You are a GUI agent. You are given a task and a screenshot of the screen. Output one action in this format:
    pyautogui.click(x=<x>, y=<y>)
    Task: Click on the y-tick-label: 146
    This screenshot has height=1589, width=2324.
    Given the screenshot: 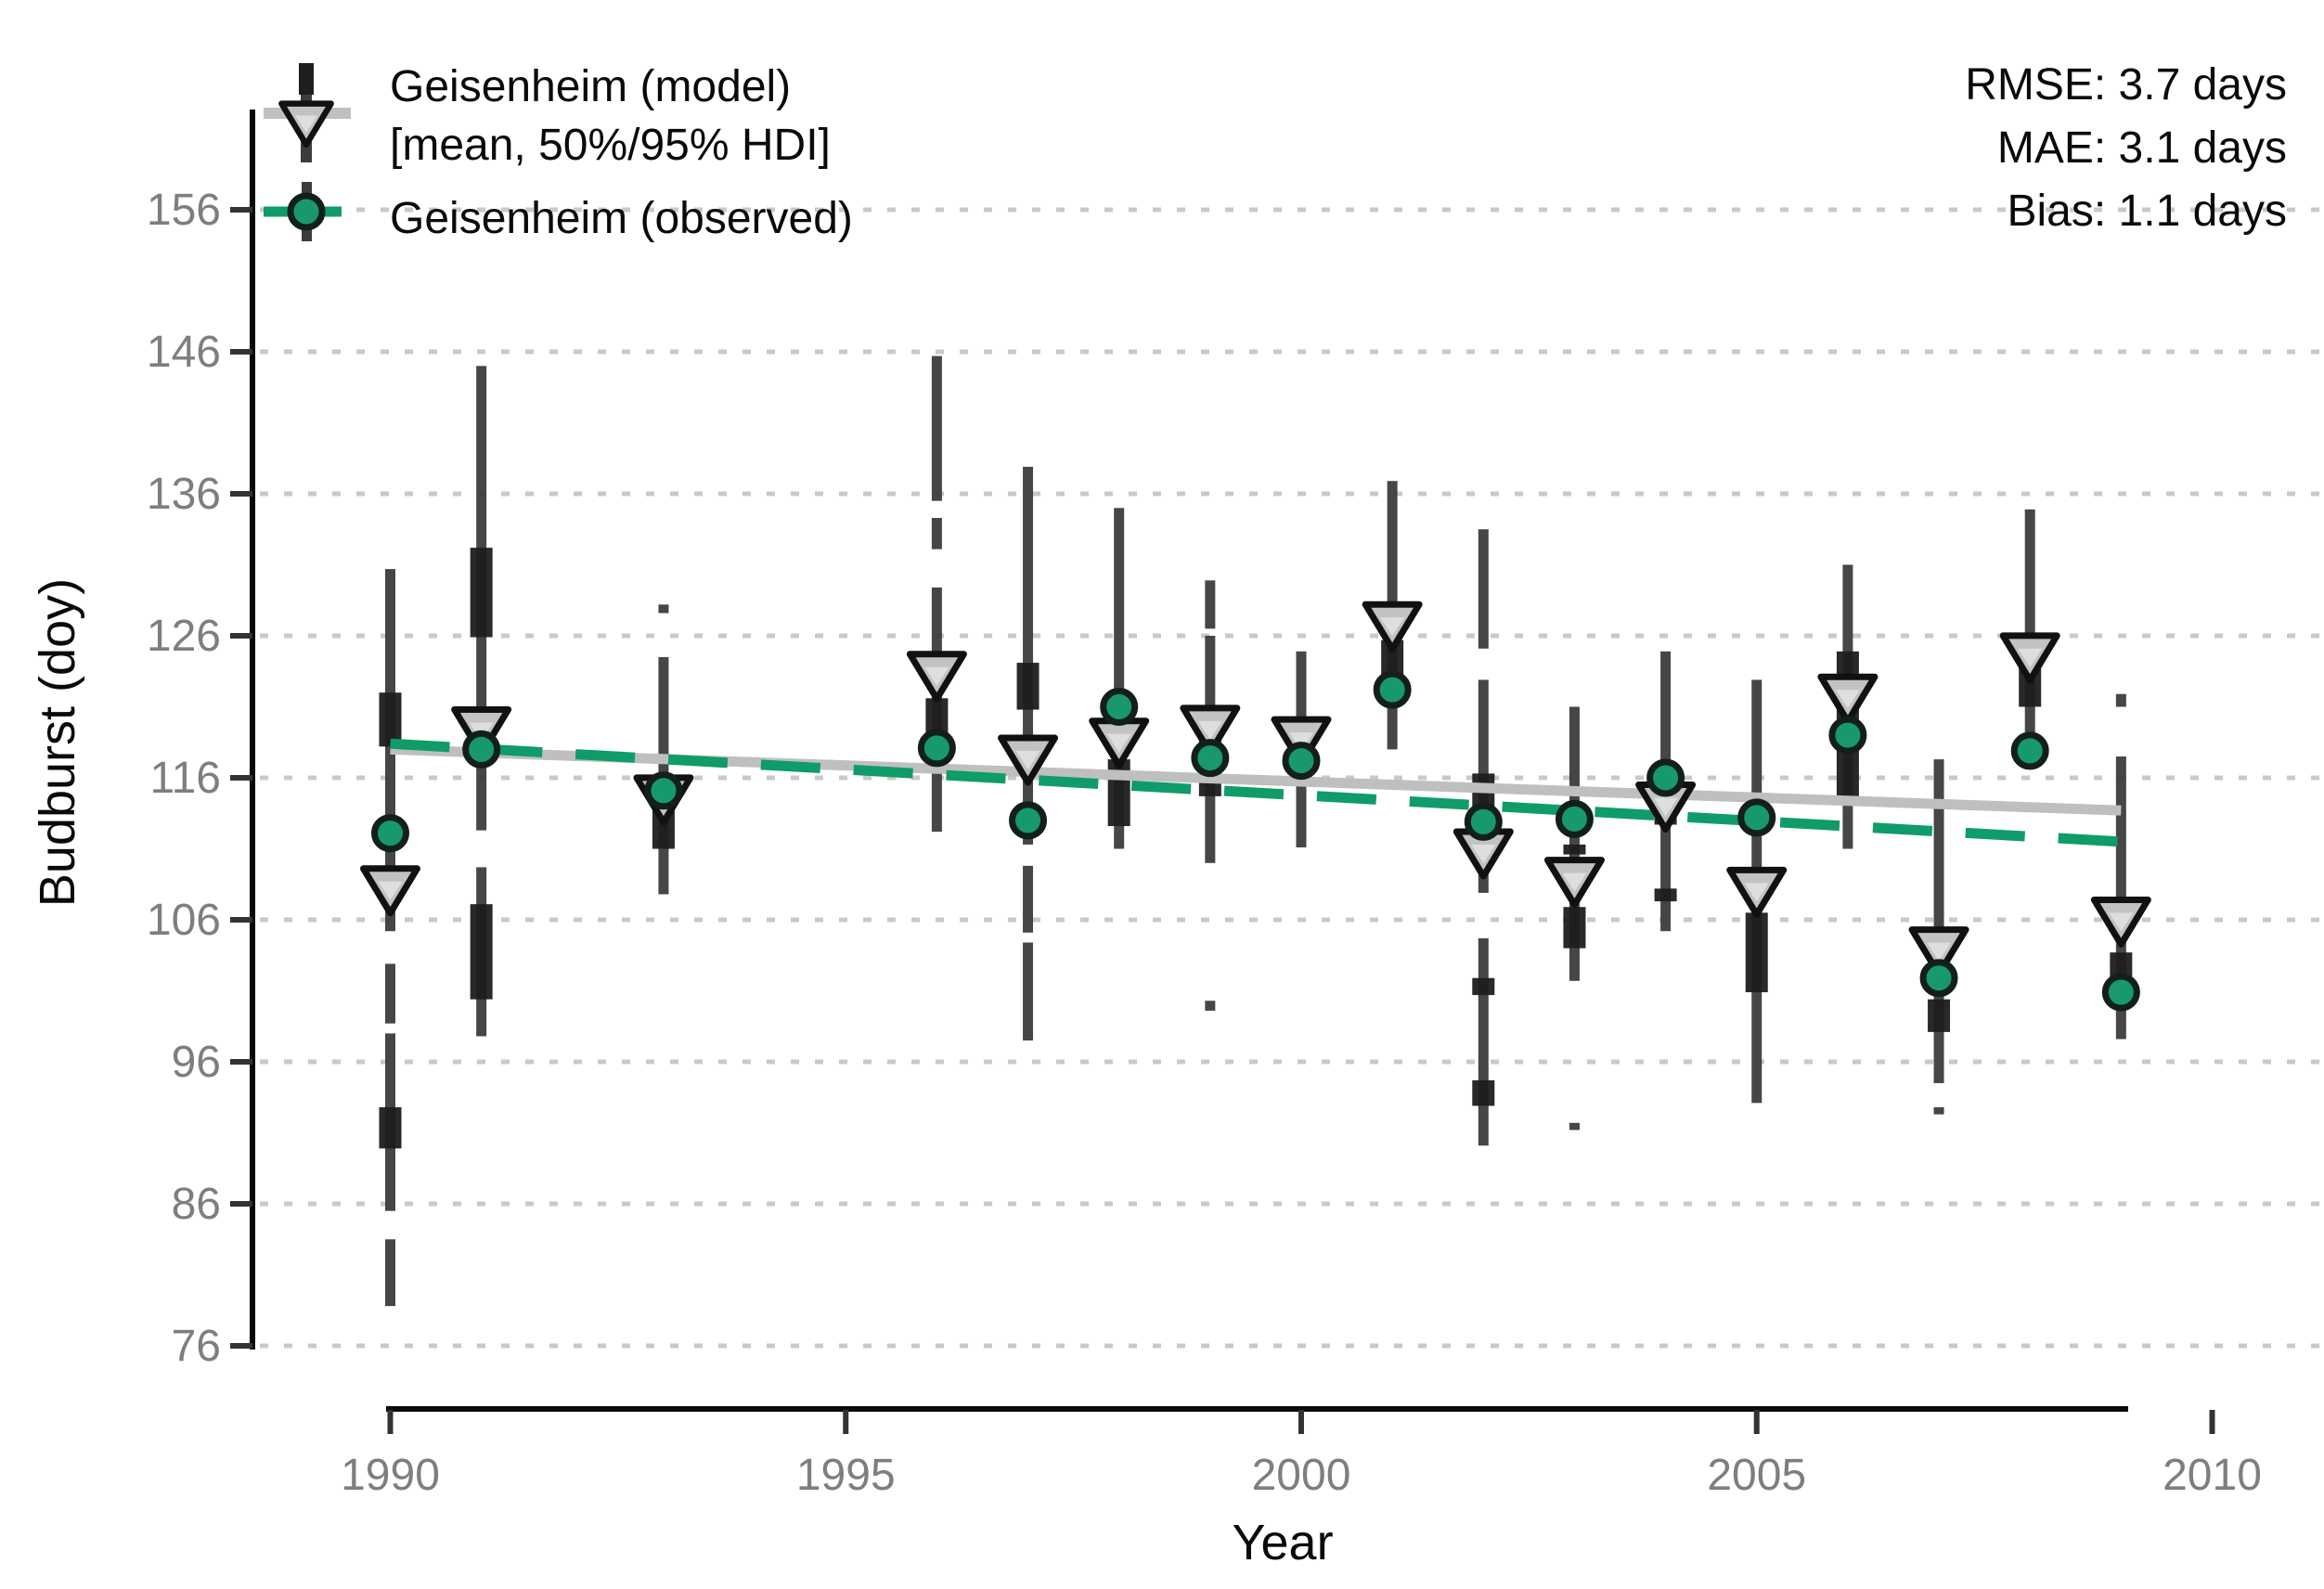 What is the action you would take?
    pyautogui.click(x=184, y=352)
    